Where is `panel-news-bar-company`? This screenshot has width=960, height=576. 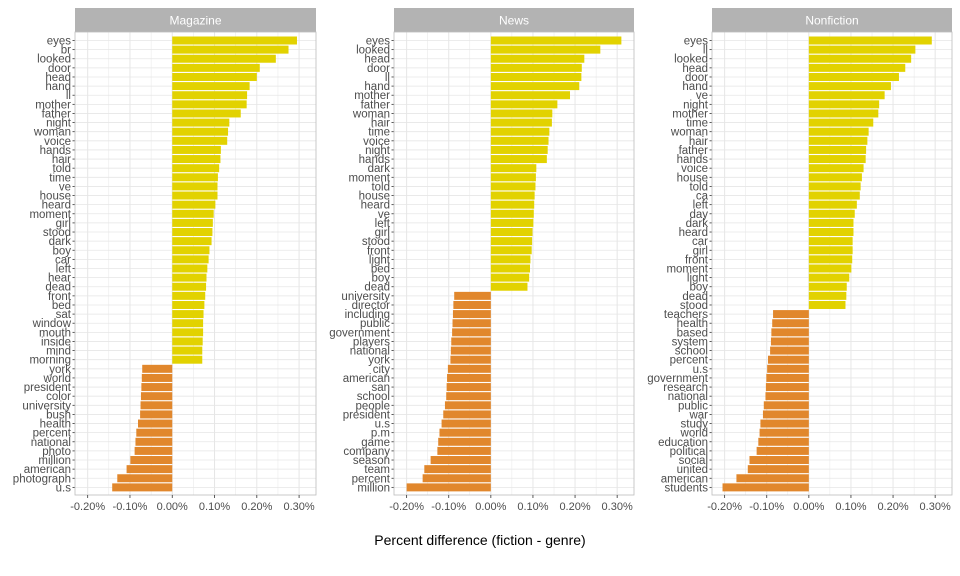
panel-news-bar-company is located at coordinates (464, 450).